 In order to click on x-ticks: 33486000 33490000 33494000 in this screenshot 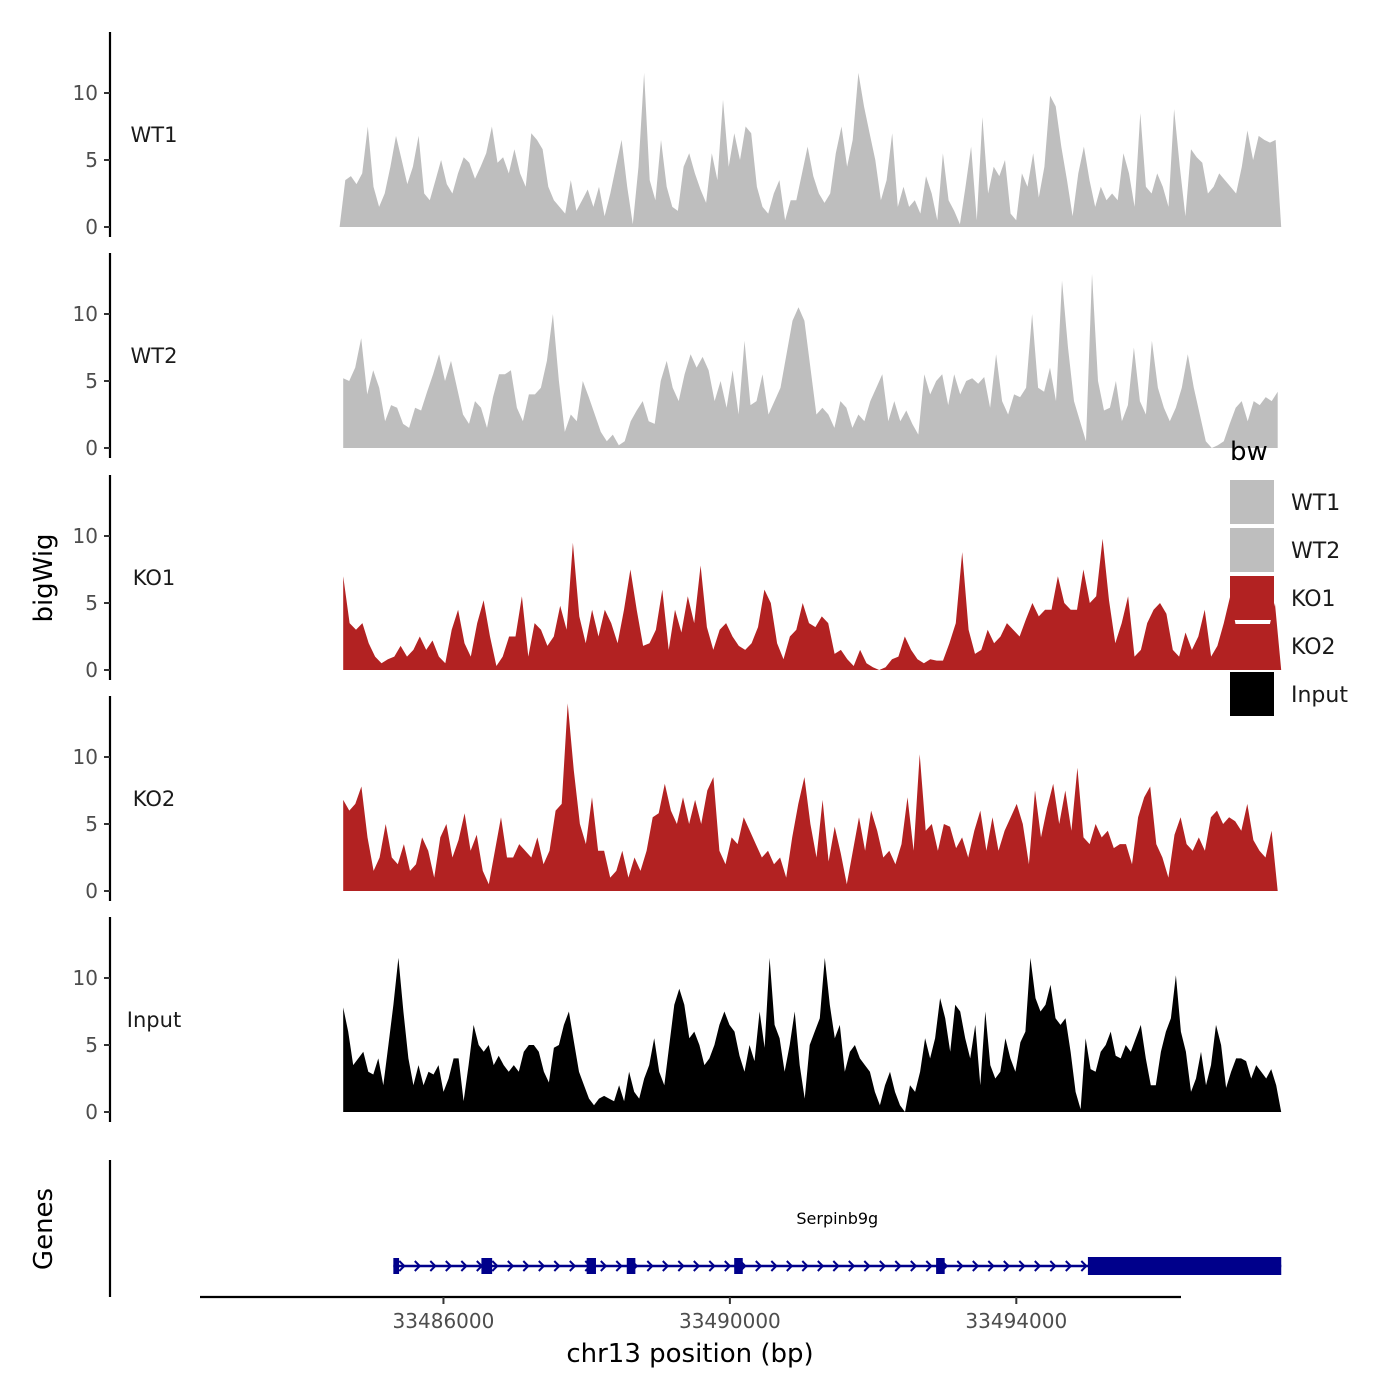, I will do `click(730, 1315)`.